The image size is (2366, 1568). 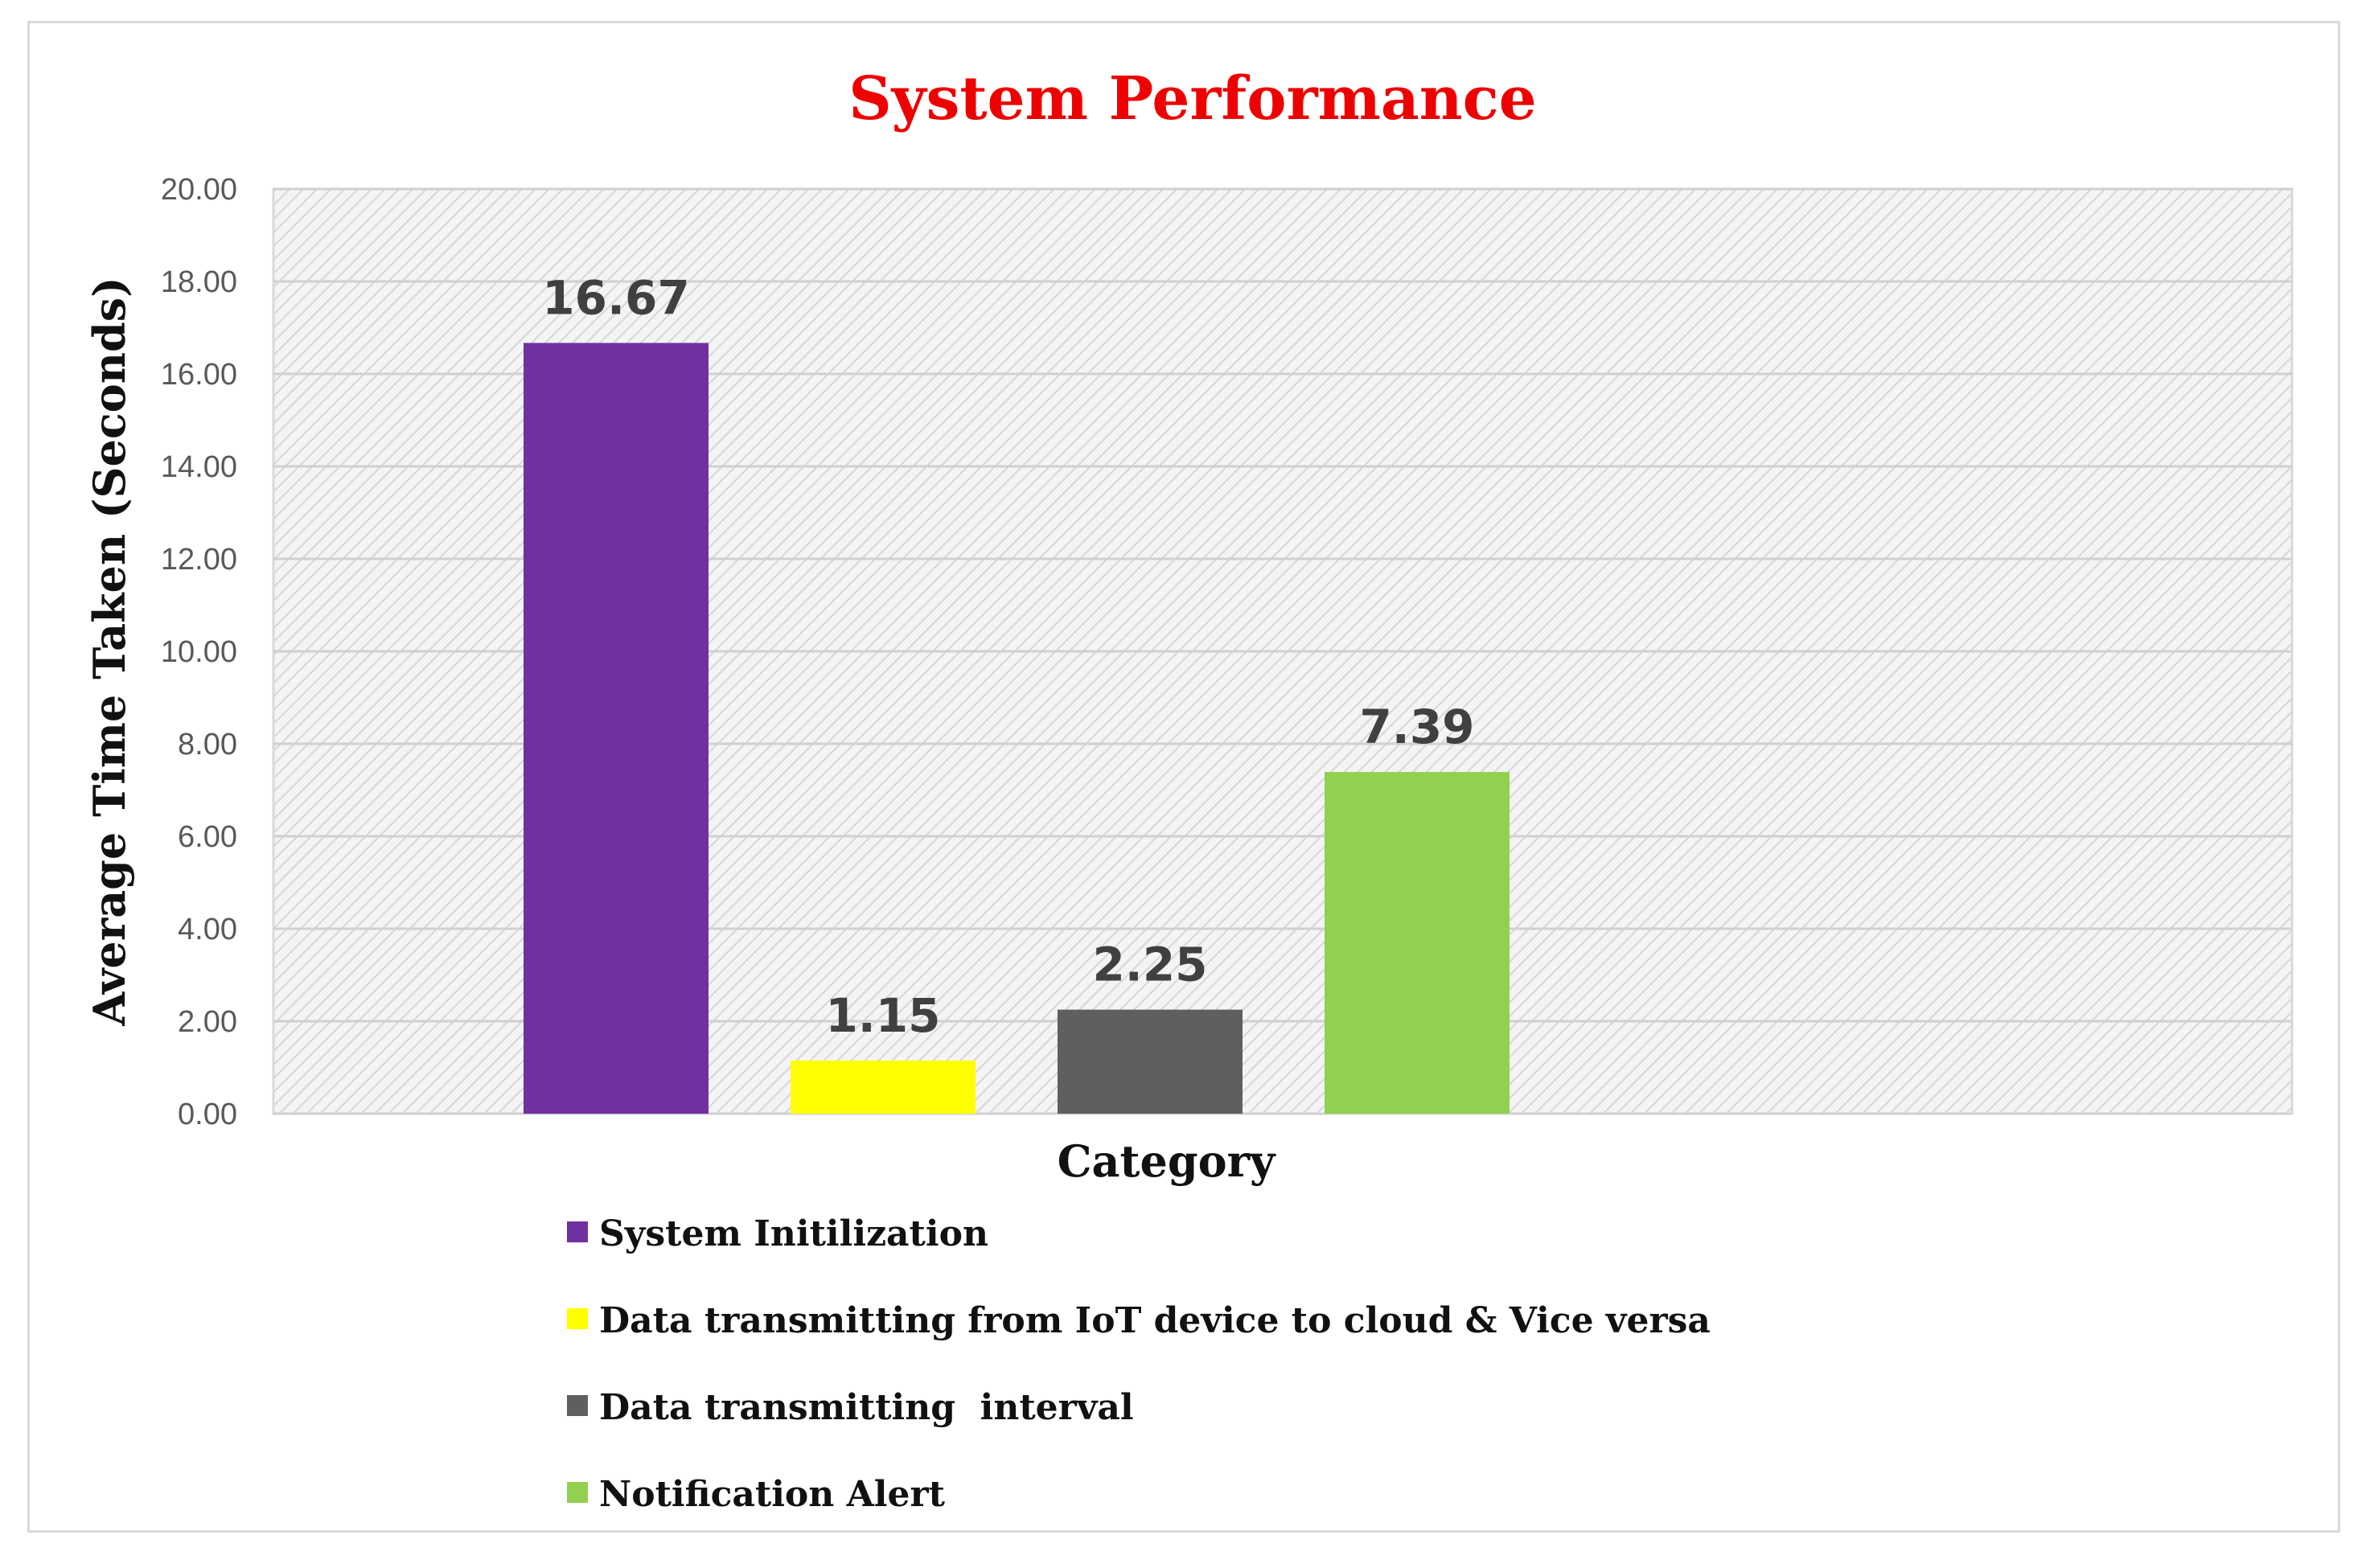 I want to click on y-tick-label: 20.00, so click(x=199, y=190).